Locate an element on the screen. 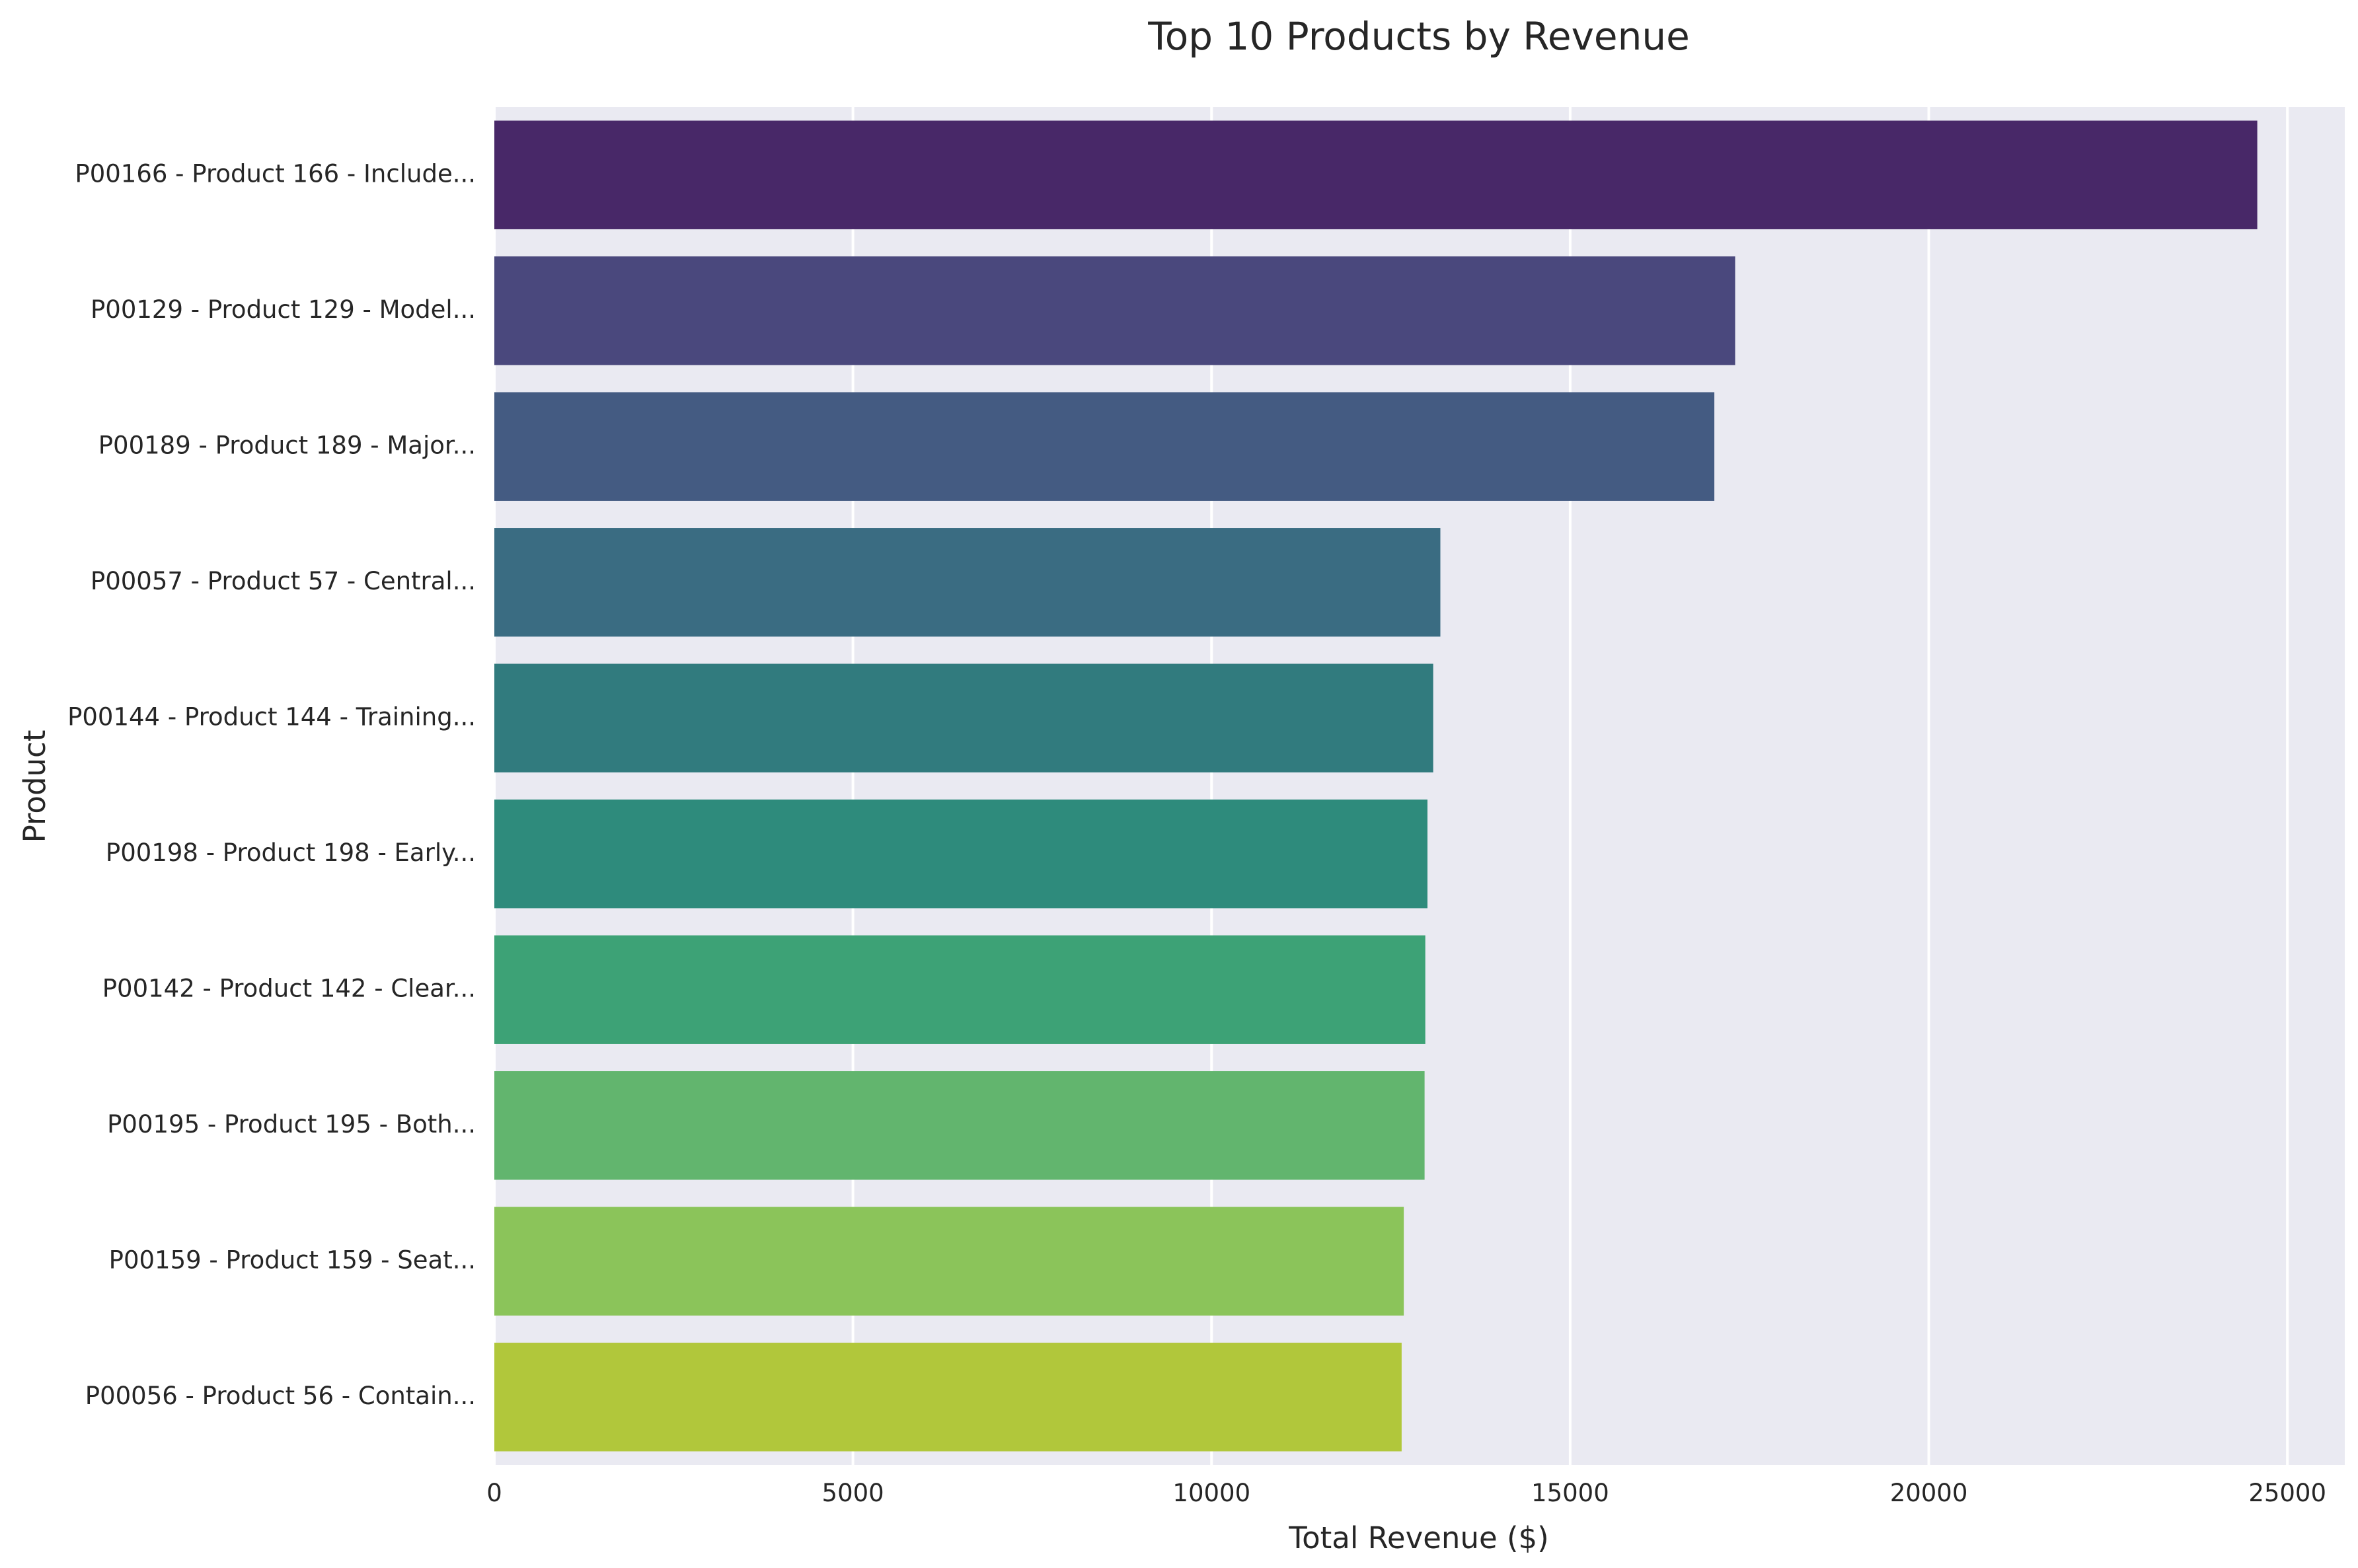 This screenshot has height=1568, width=2358. y-axis-label: Product is located at coordinates (34, 786).